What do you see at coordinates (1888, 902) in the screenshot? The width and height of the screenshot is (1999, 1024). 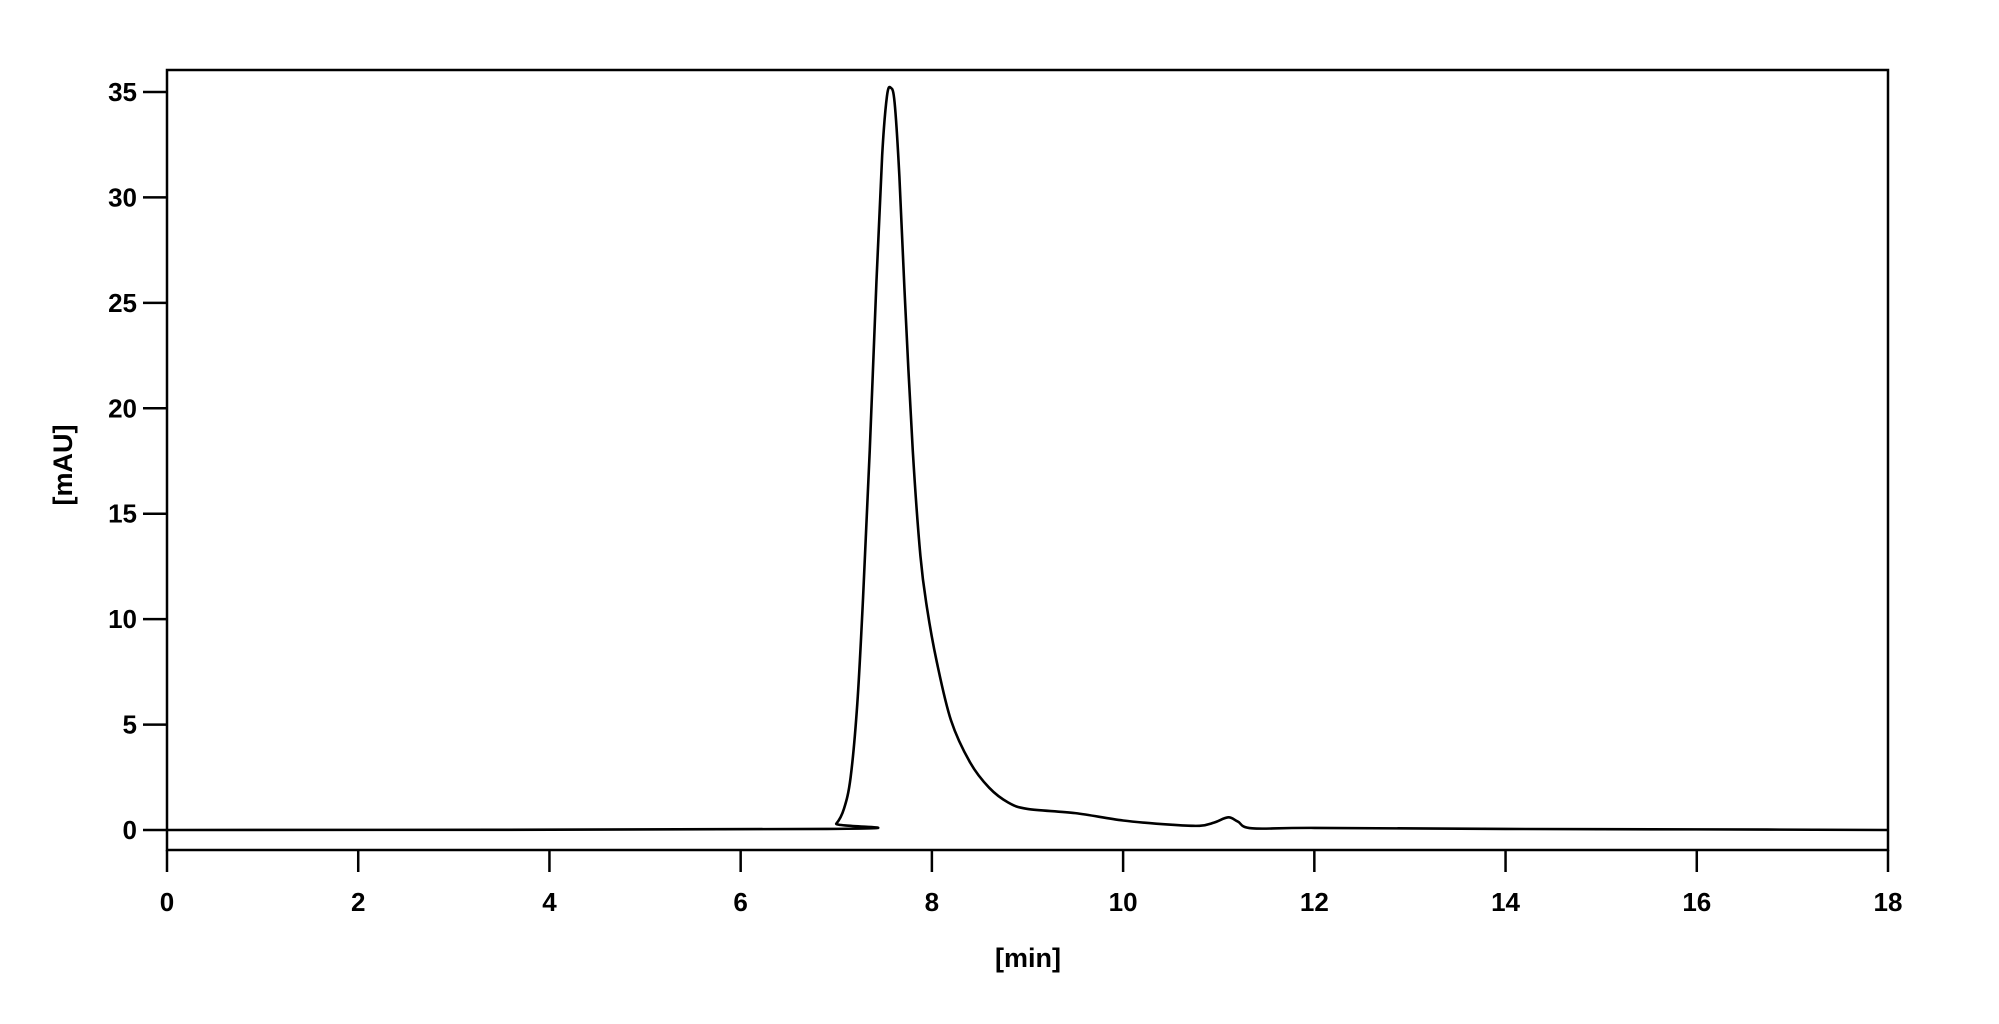 I see `x-tick-label: 18` at bounding box center [1888, 902].